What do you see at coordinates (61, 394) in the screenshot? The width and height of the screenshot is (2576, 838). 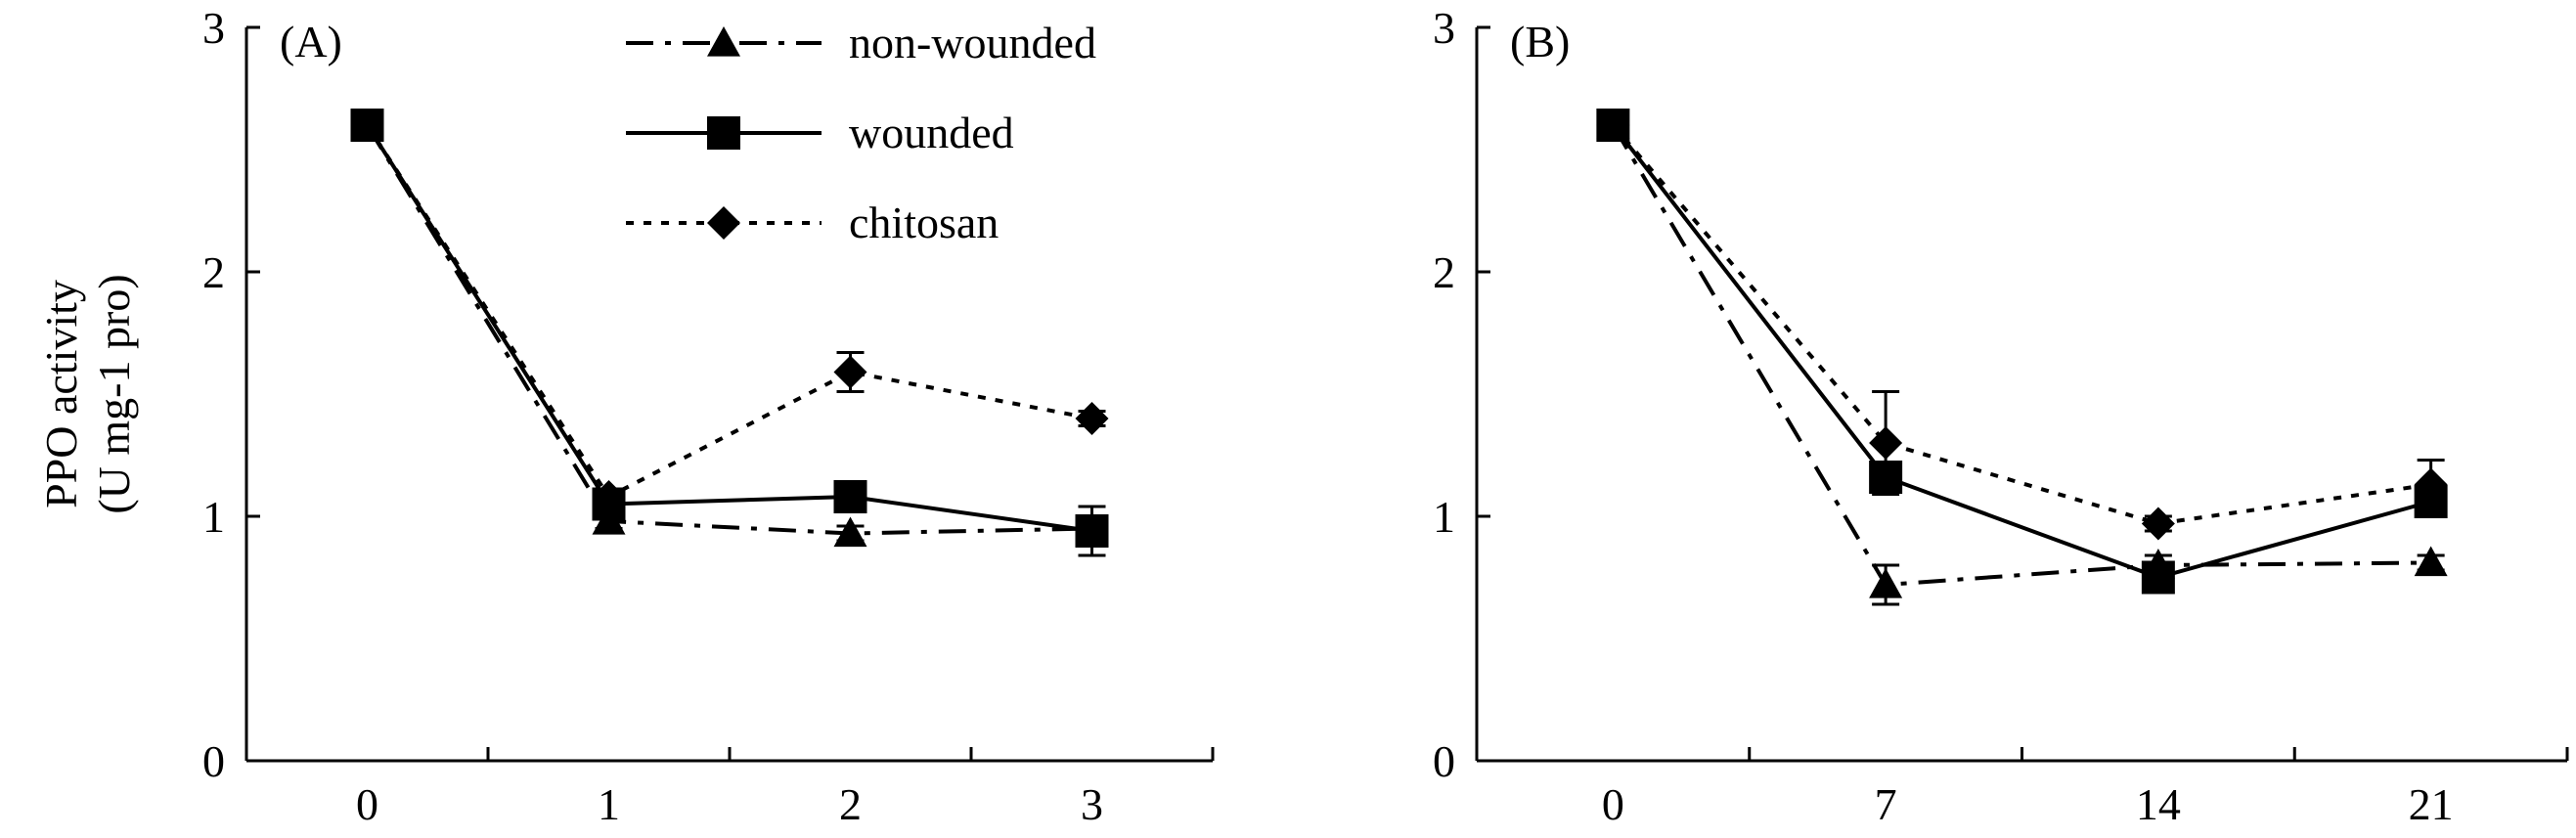 I see `y-axis-label-line1: PPO activity` at bounding box center [61, 394].